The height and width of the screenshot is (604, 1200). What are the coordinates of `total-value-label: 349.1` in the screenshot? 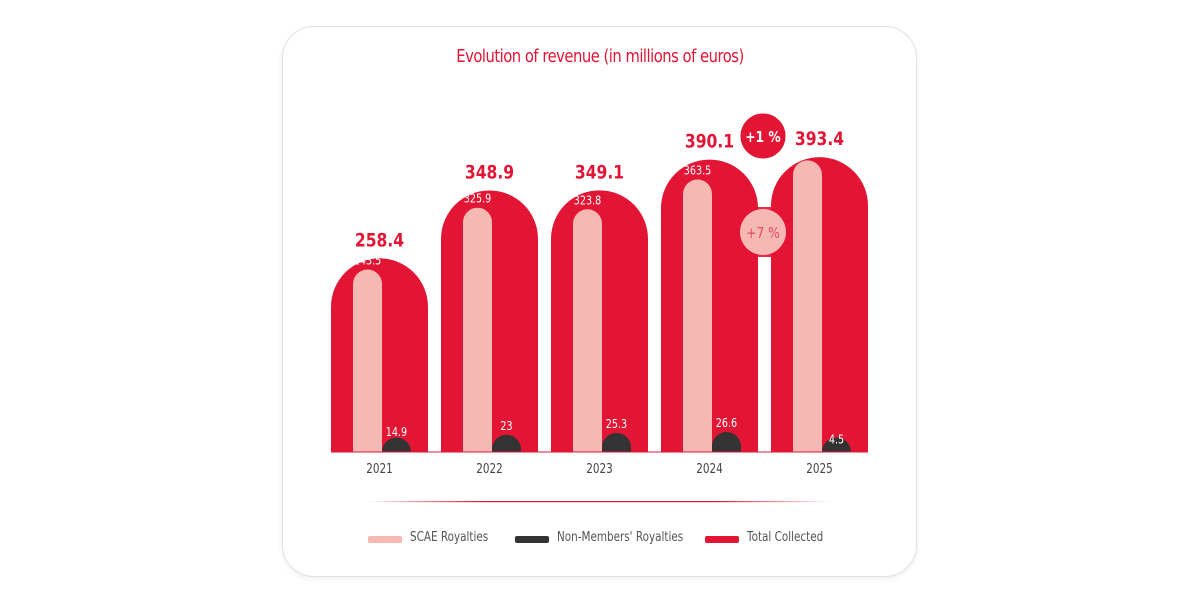 It's located at (599, 173).